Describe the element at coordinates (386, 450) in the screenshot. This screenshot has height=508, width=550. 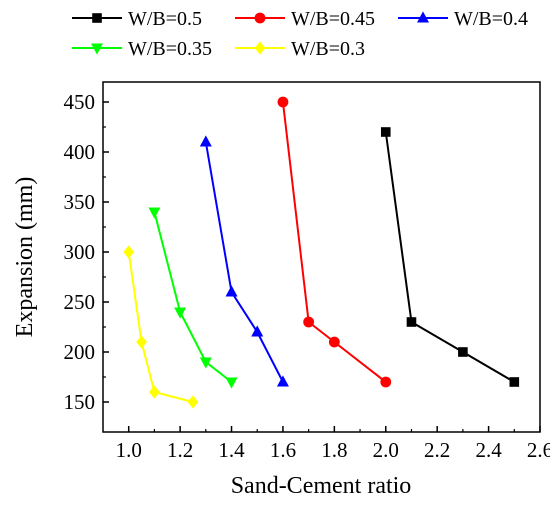
I see `x-tick-label: 2.0` at that location.